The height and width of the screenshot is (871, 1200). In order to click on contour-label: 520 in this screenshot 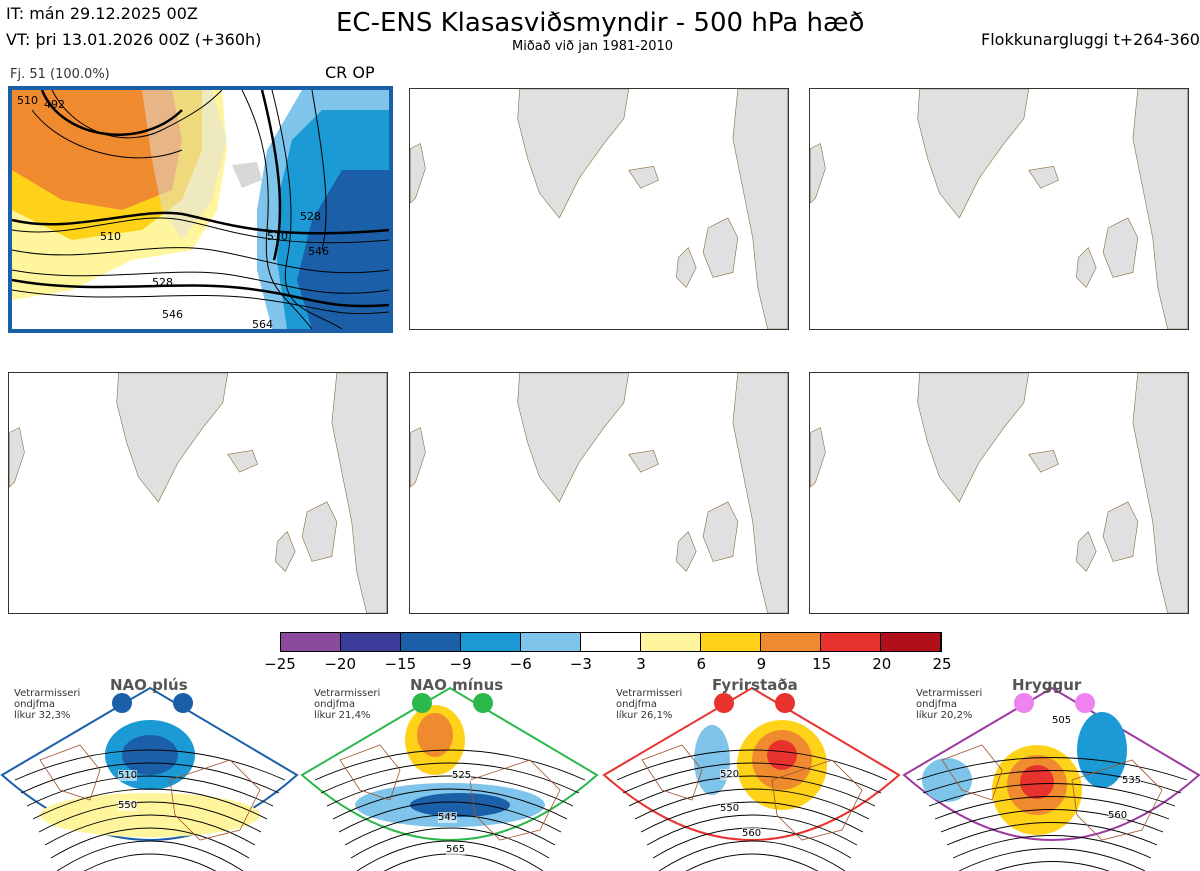, I will do `click(730, 774)`.